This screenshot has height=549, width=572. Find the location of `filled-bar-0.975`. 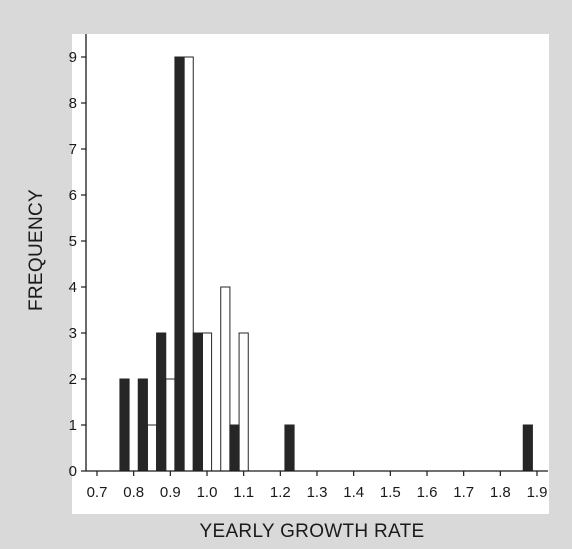

filled-bar-0.975 is located at coordinates (197, 402).